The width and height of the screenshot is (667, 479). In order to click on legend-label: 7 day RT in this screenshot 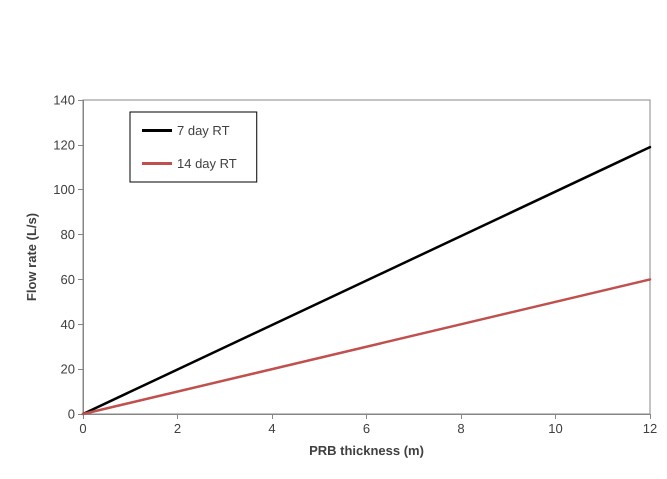, I will do `click(203, 130)`.